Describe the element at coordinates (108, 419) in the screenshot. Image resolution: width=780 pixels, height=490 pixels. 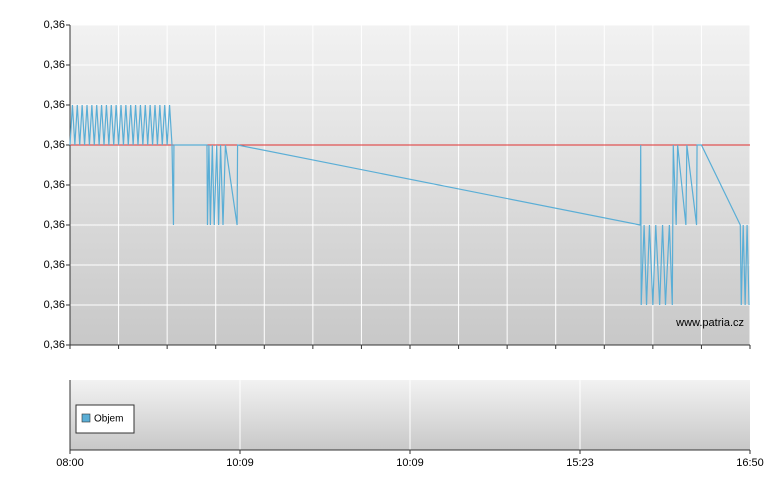
I see `legend-label: Objem` at that location.